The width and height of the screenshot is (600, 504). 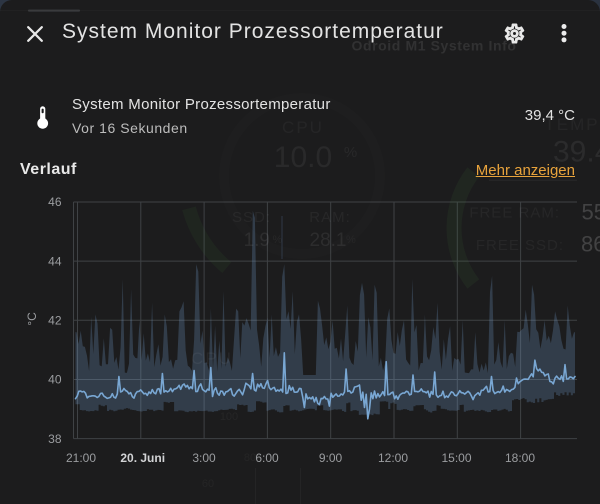 What do you see at coordinates (32, 319) in the screenshot?
I see `svg-text: °C` at bounding box center [32, 319].